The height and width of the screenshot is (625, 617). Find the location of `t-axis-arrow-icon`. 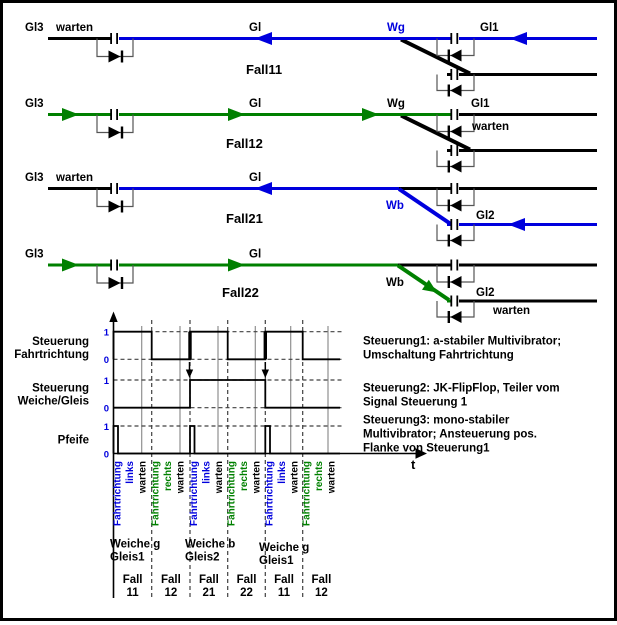

t-axis-arrow-icon is located at coordinates (421, 453).